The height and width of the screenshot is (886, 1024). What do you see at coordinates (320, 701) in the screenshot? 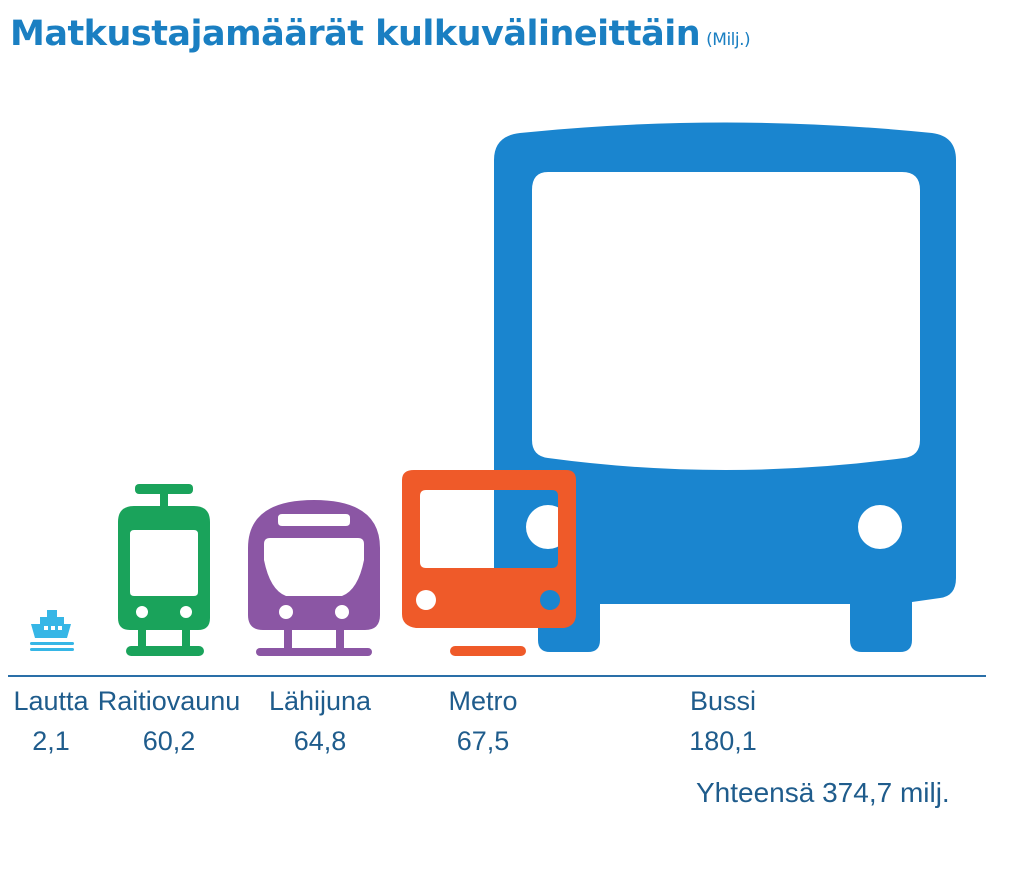
I see `category-label: Lähijuna` at bounding box center [320, 701].